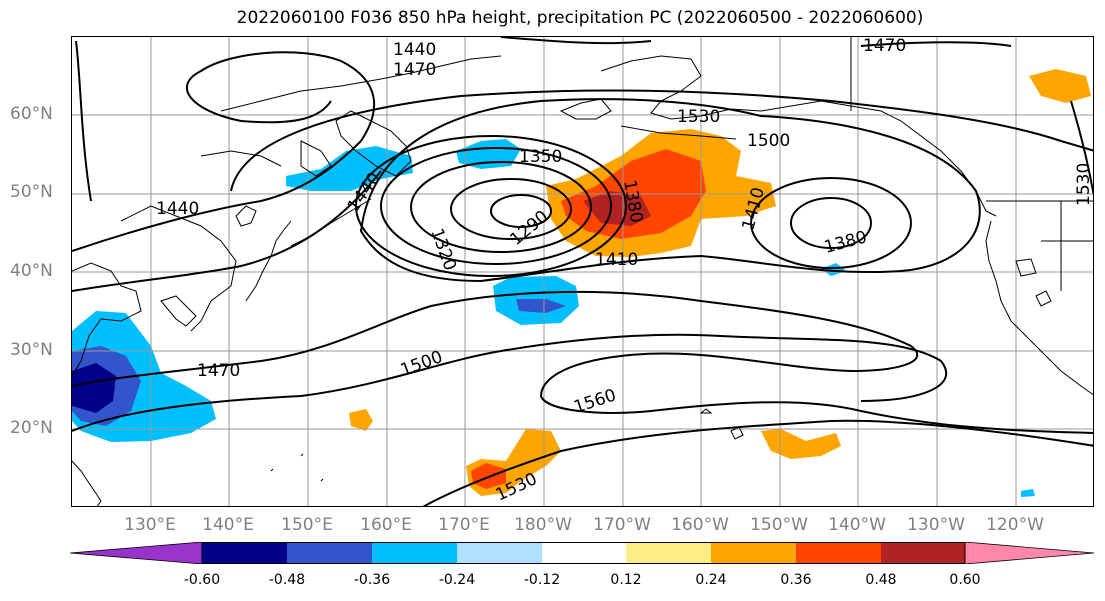  I want to click on lon-label: 160°E, so click(386, 525).